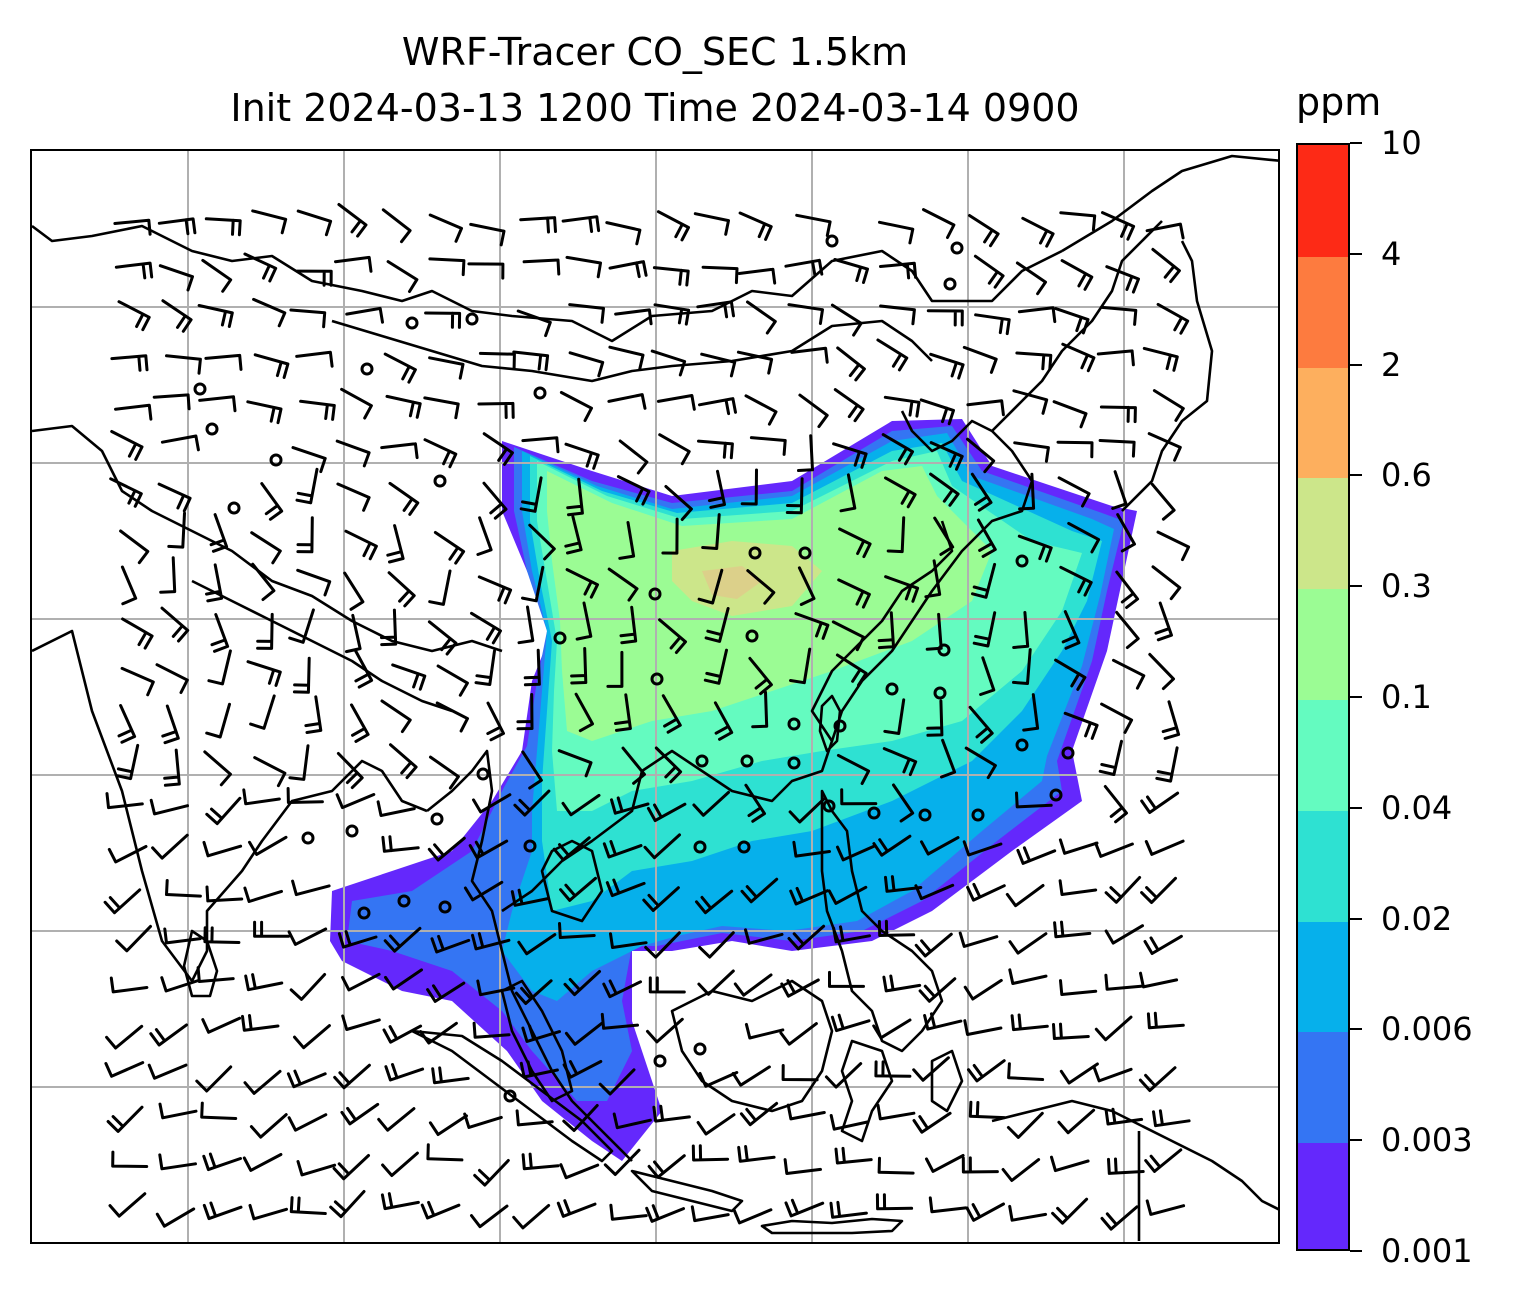 The height and width of the screenshot is (1306, 1528). Describe the element at coordinates (1356, 697) in the screenshot. I see `colorbar-tick` at that location.